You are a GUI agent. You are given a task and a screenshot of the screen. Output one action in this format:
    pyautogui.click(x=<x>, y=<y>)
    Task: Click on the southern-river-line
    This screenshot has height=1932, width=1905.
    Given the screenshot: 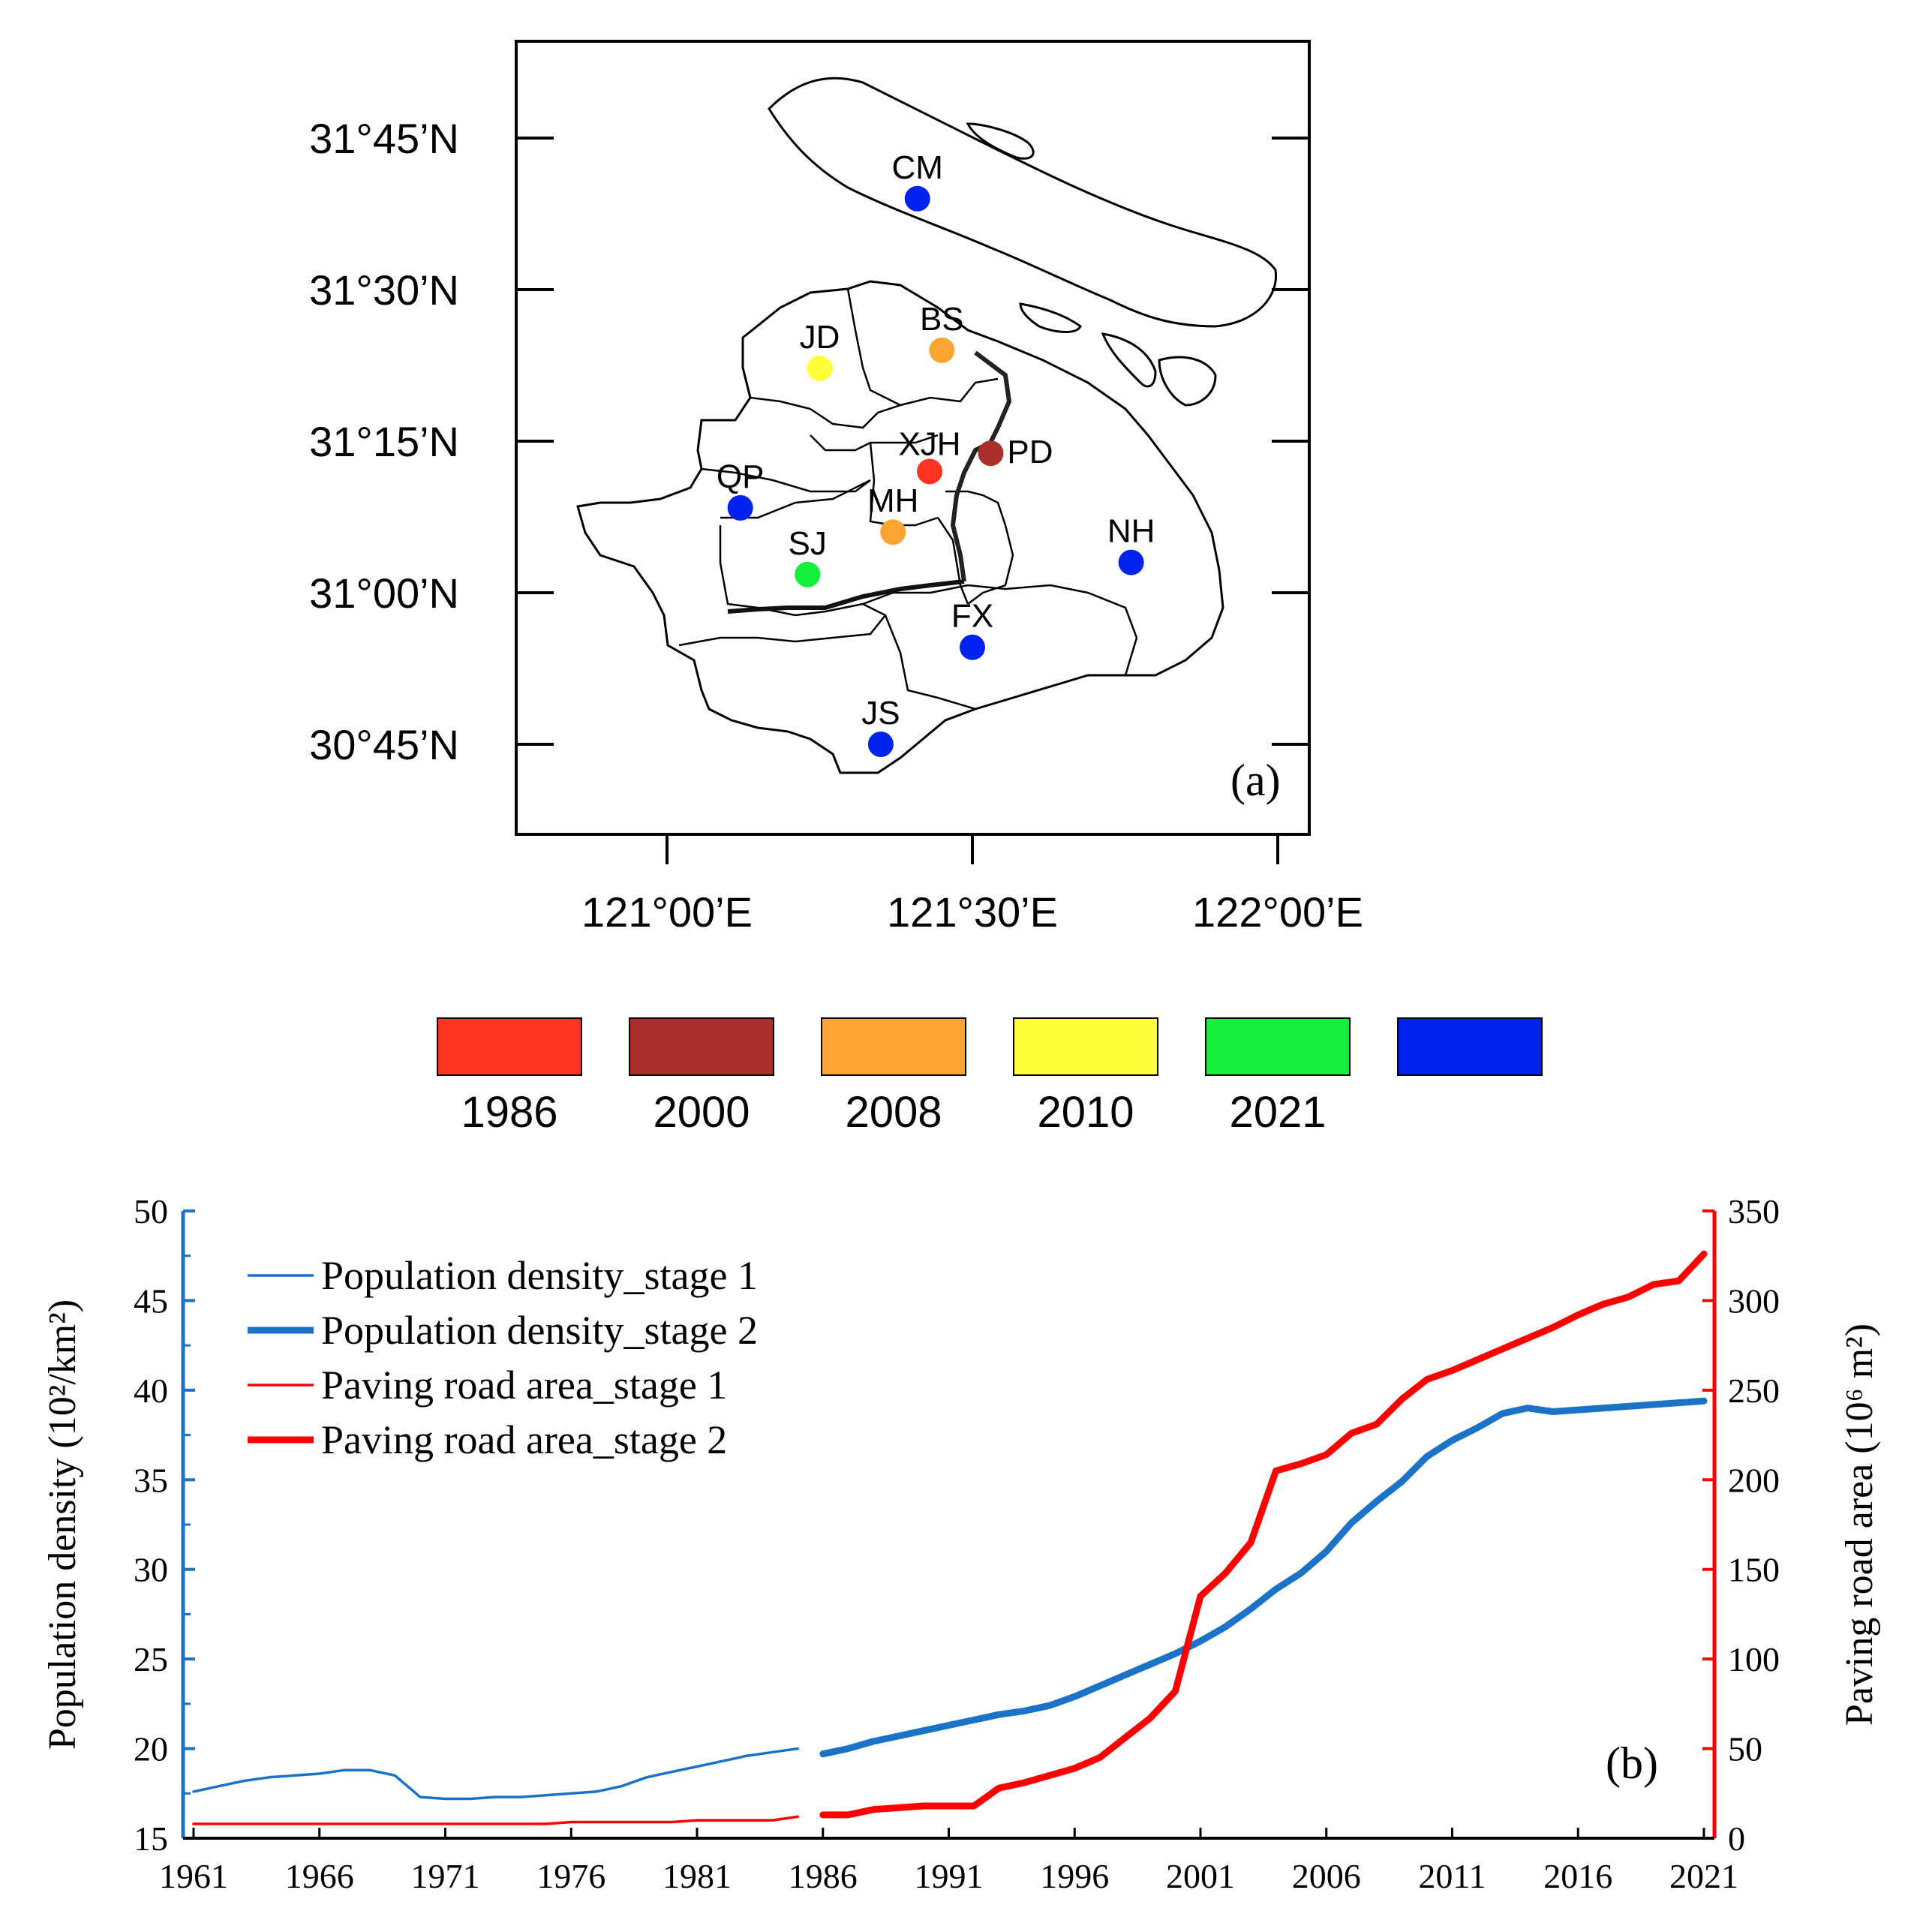 What is the action you would take?
    pyautogui.click(x=846, y=596)
    